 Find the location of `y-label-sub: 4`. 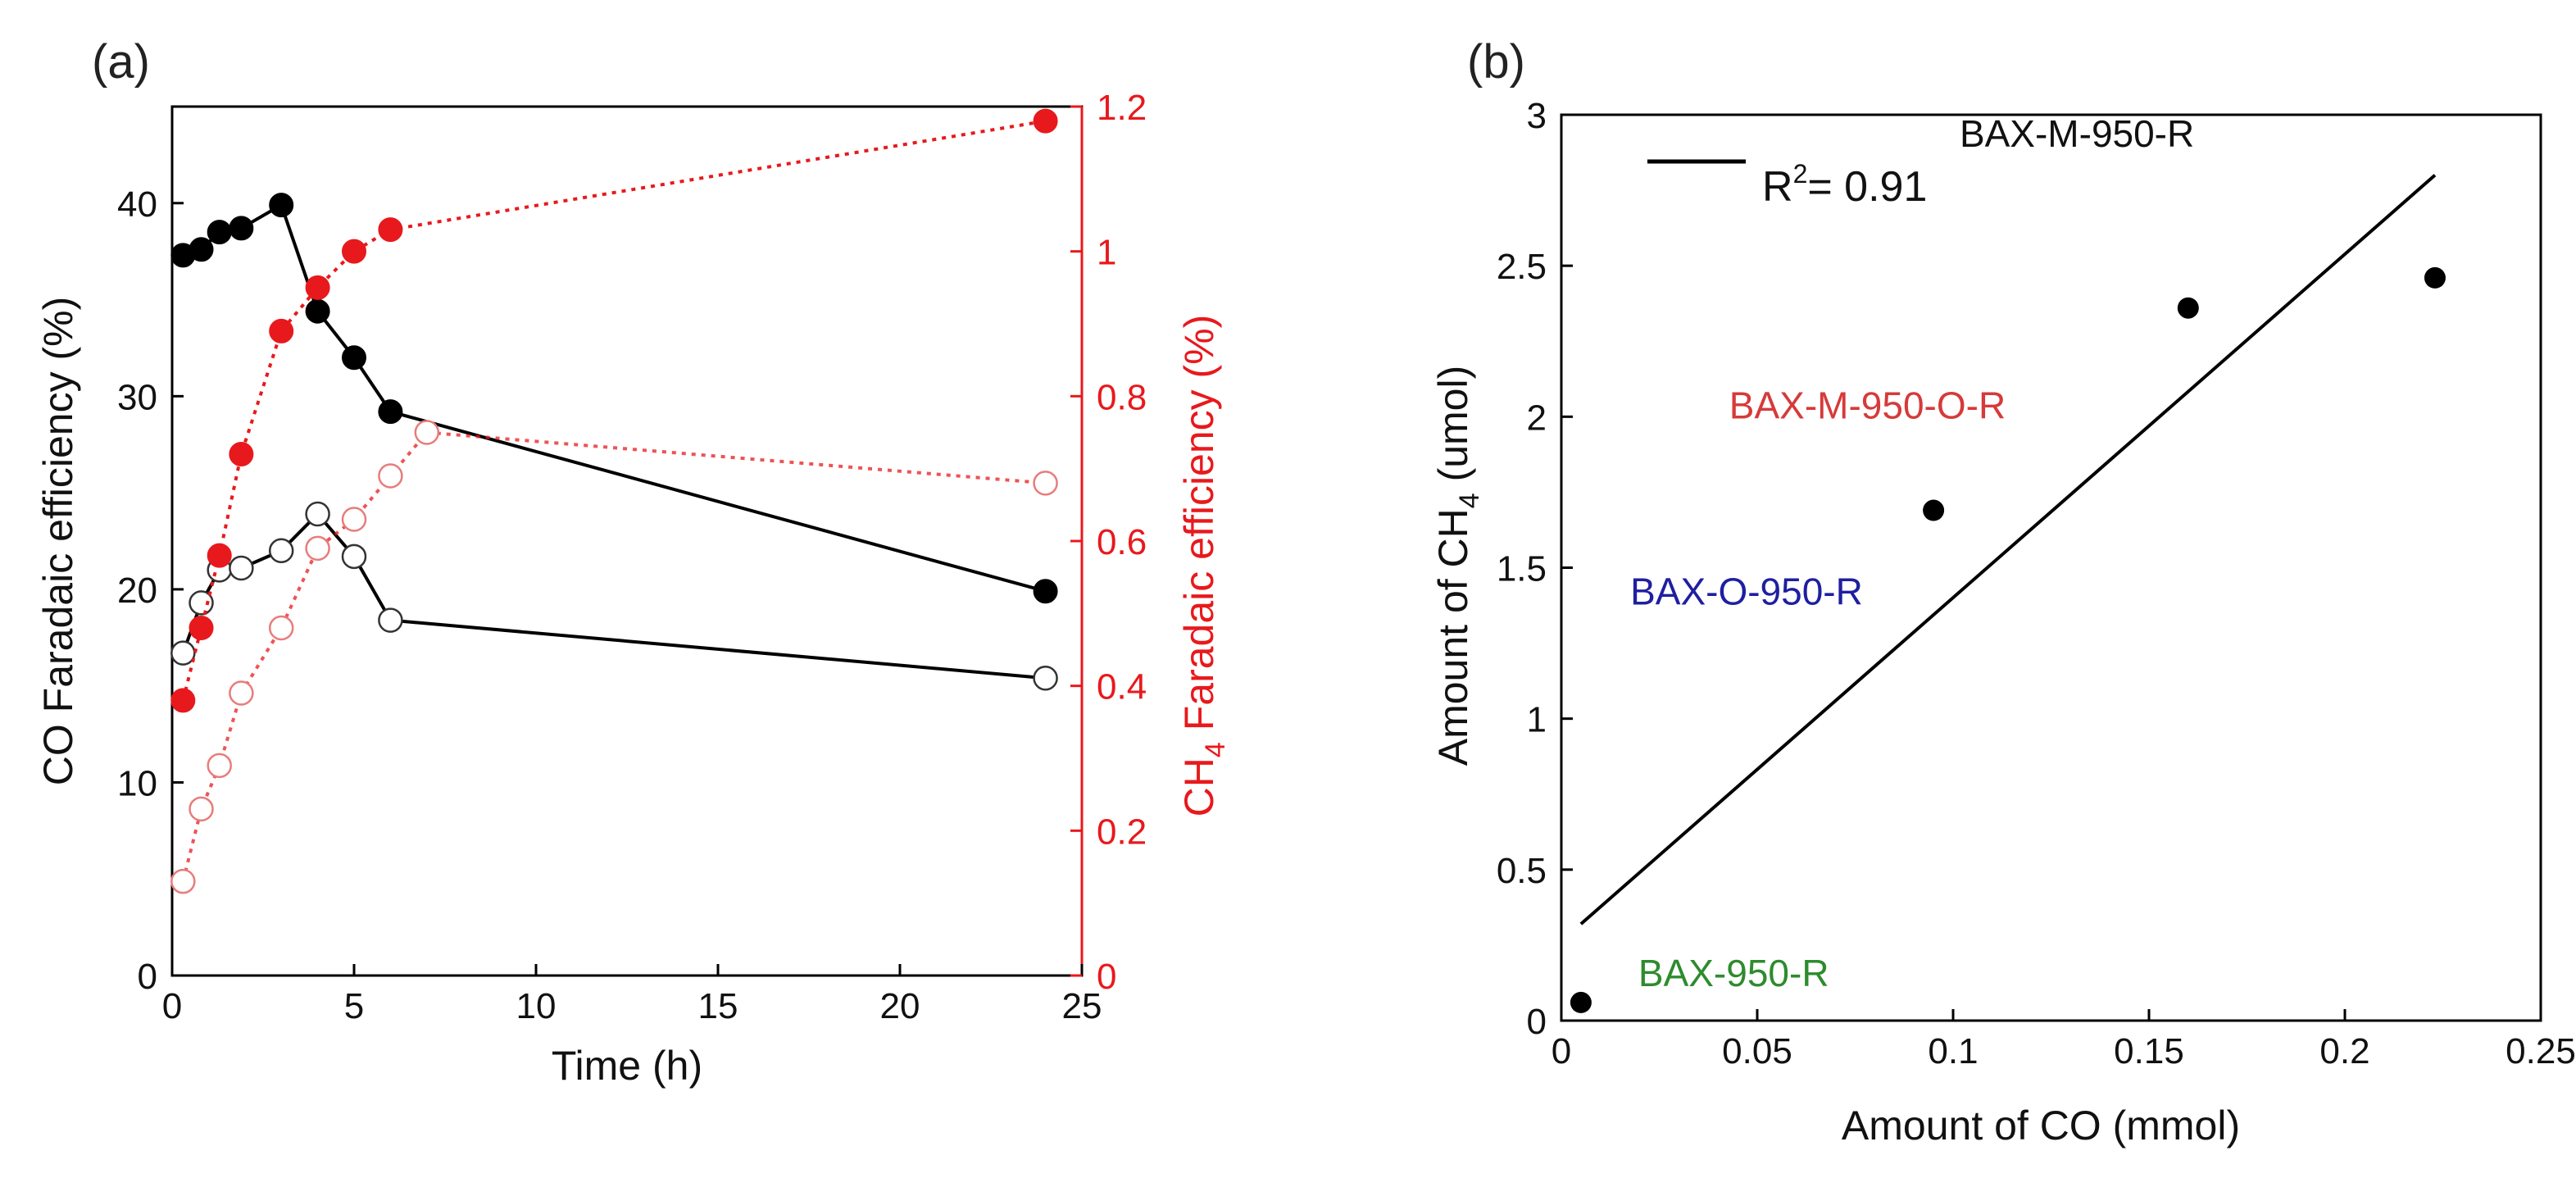

y-label-sub: 4 is located at coordinates (1469, 500).